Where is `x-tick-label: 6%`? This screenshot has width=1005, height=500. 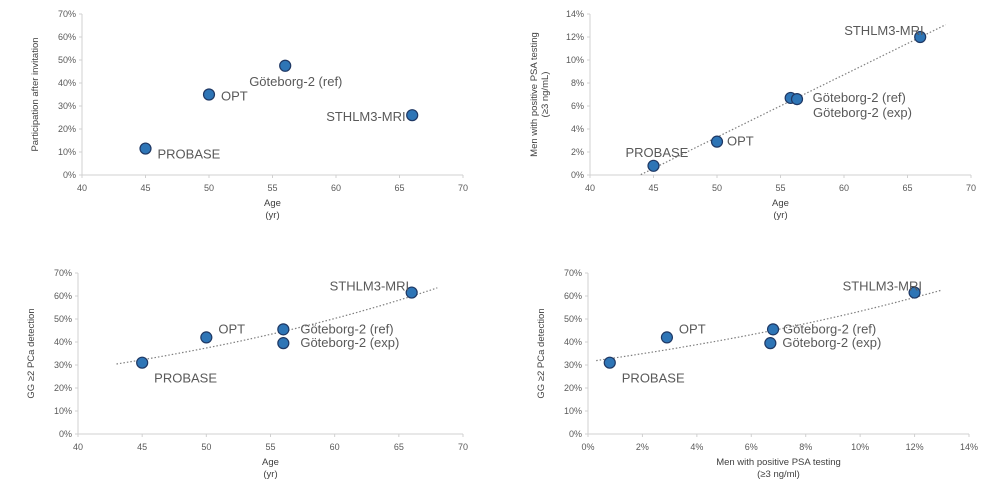
x-tick-label: 6% is located at coordinates (751, 447).